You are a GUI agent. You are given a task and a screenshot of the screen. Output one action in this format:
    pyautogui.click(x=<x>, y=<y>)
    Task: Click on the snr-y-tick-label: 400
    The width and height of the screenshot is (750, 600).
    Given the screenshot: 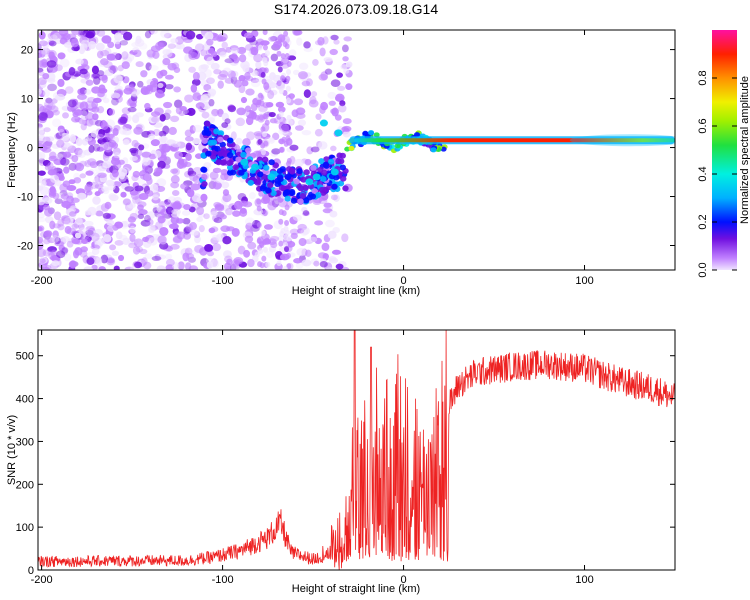 What is the action you would take?
    pyautogui.click(x=25, y=400)
    